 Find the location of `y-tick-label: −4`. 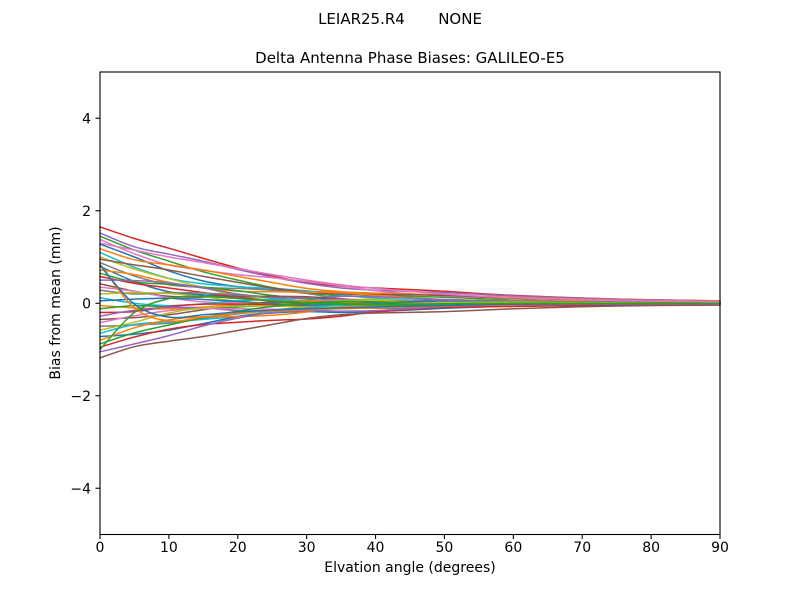

y-tick-label: −4 is located at coordinates (80, 489).